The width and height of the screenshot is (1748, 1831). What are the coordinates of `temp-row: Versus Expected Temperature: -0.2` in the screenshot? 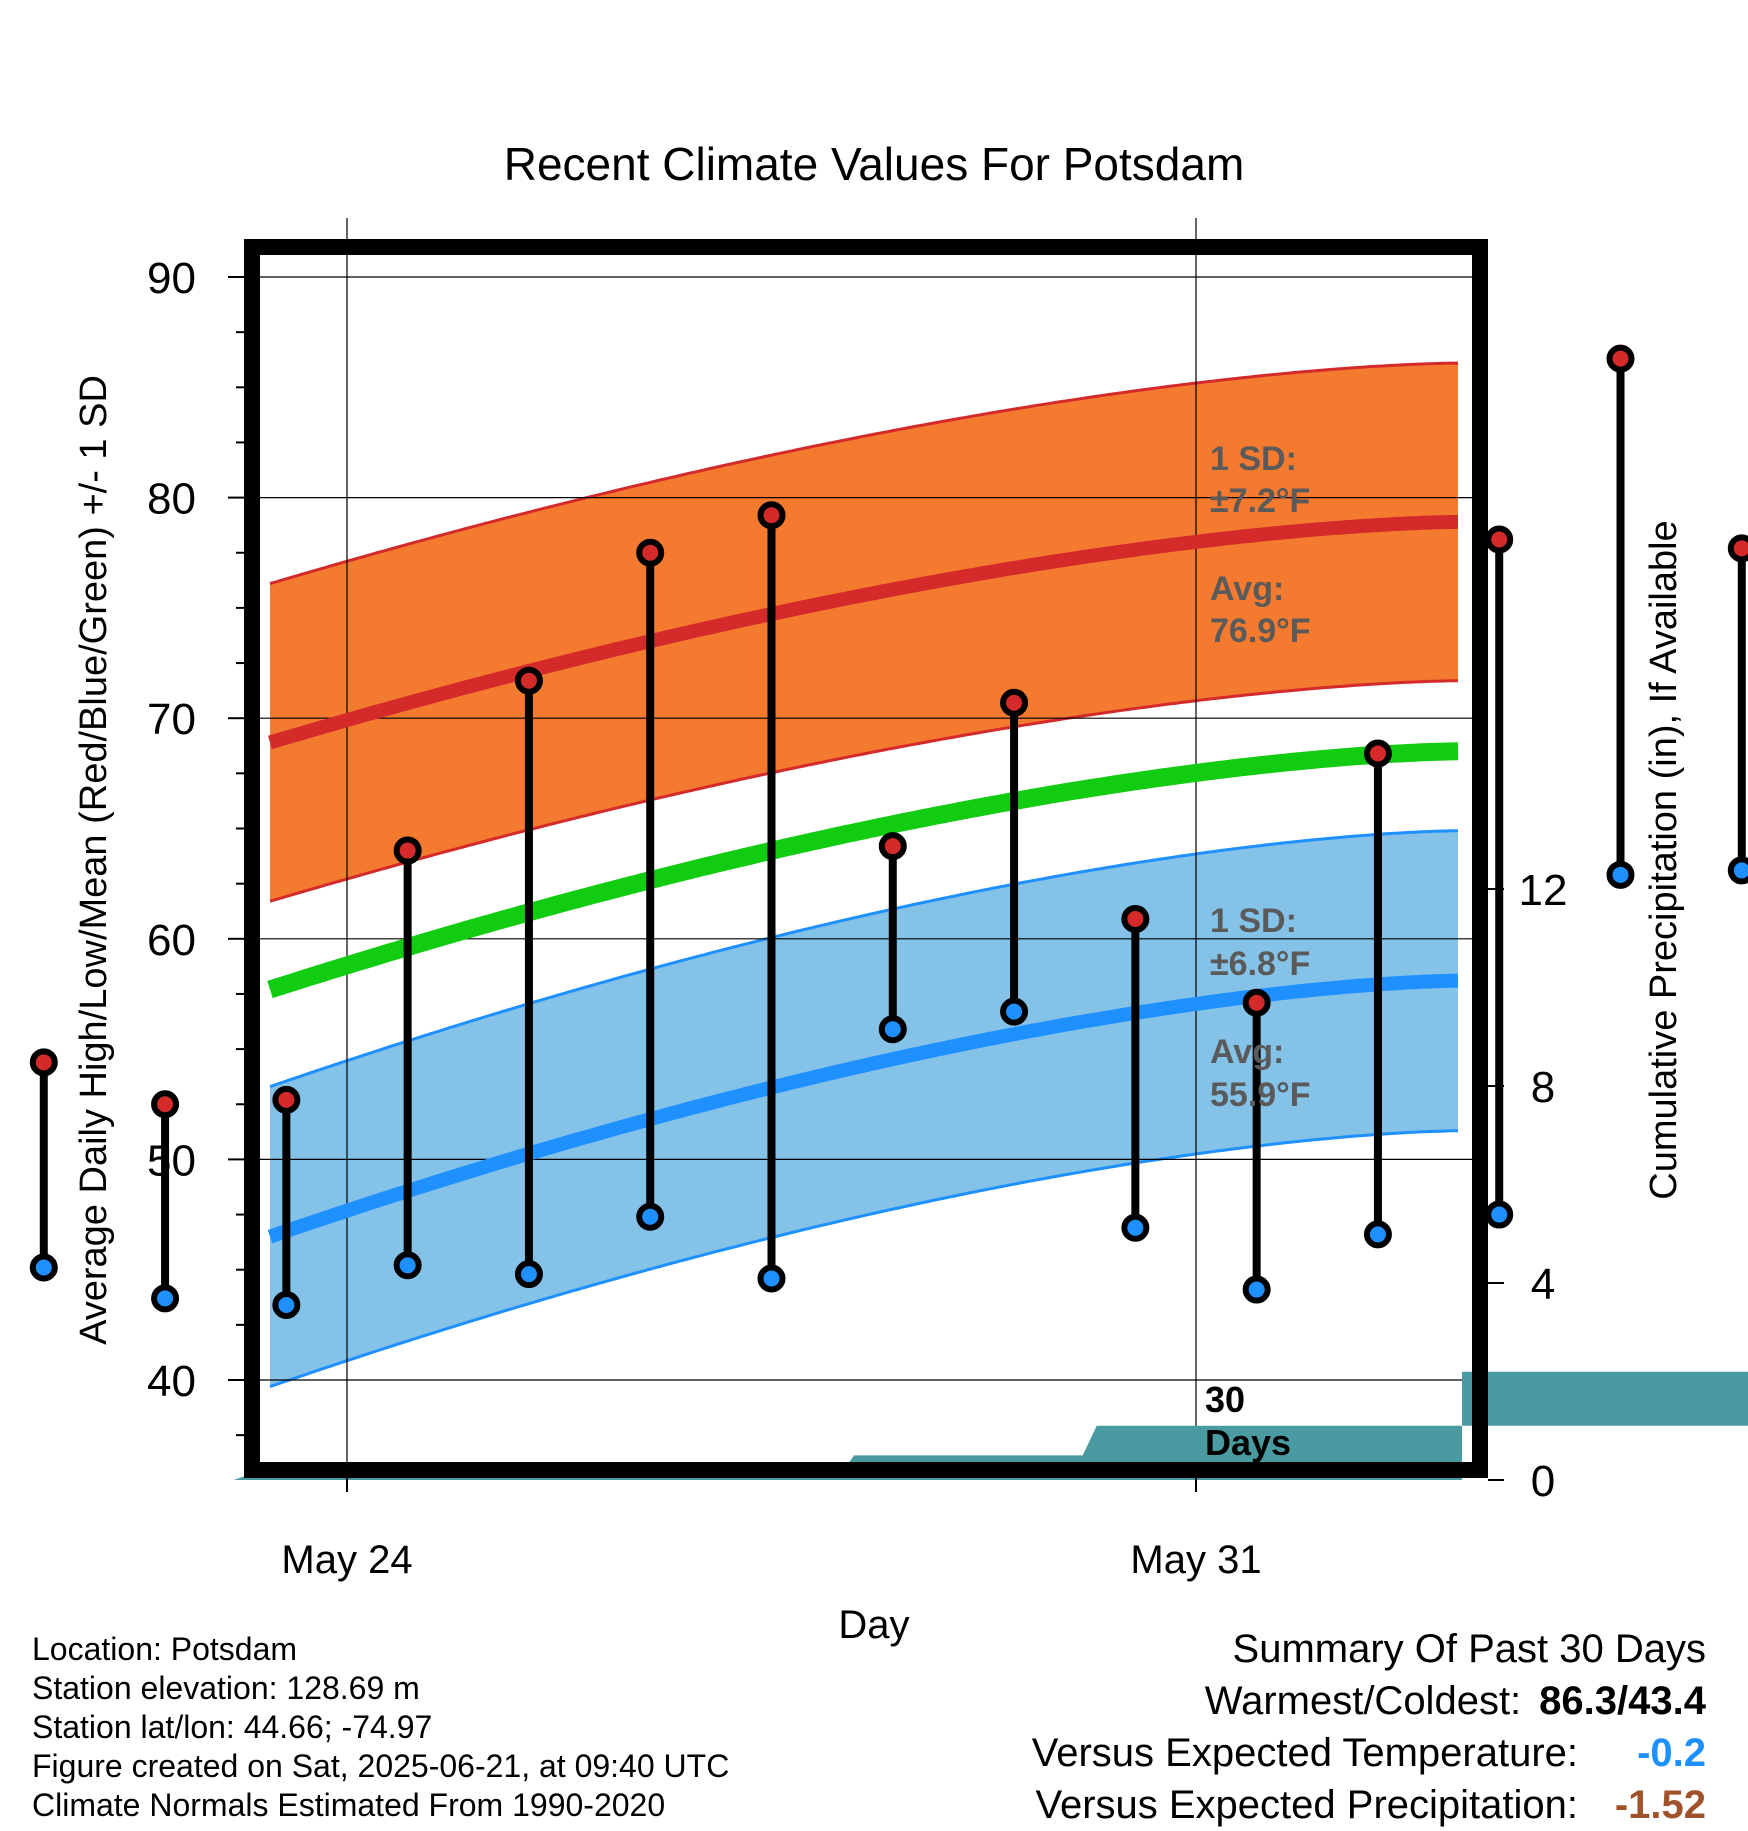 It's located at (1369, 1753).